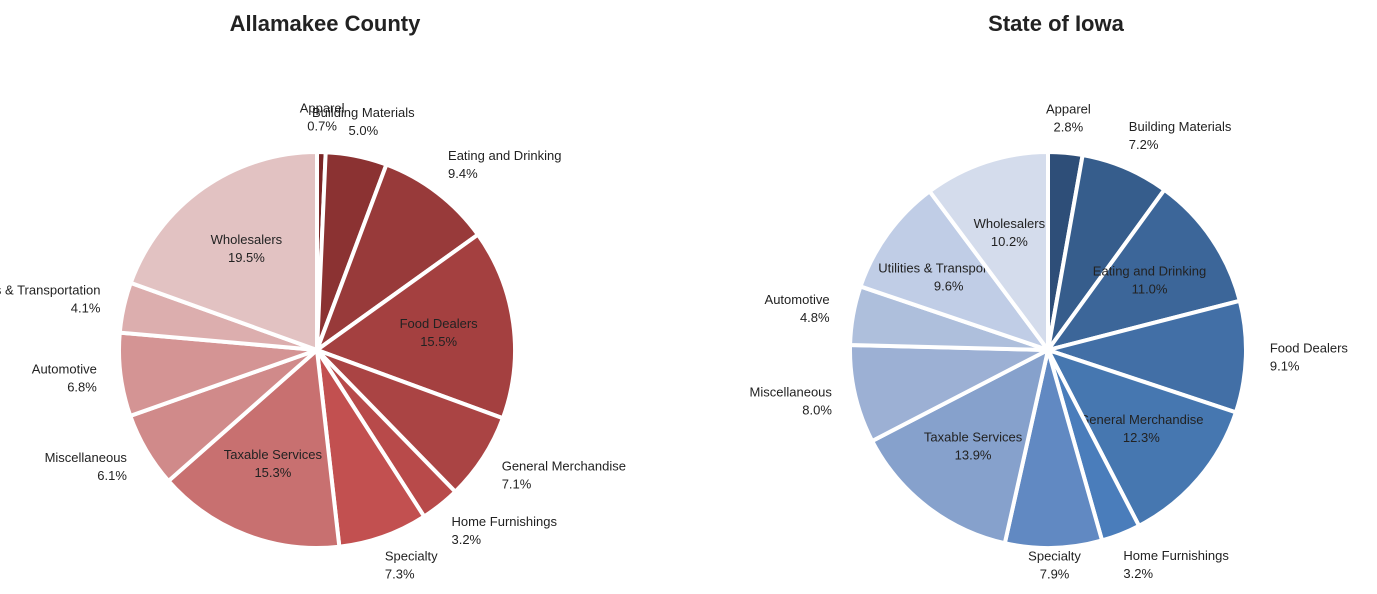 The width and height of the screenshot is (1377, 594). Describe the element at coordinates (1150, 288) in the screenshot. I see `slice-value-label: 11.0%` at that location.